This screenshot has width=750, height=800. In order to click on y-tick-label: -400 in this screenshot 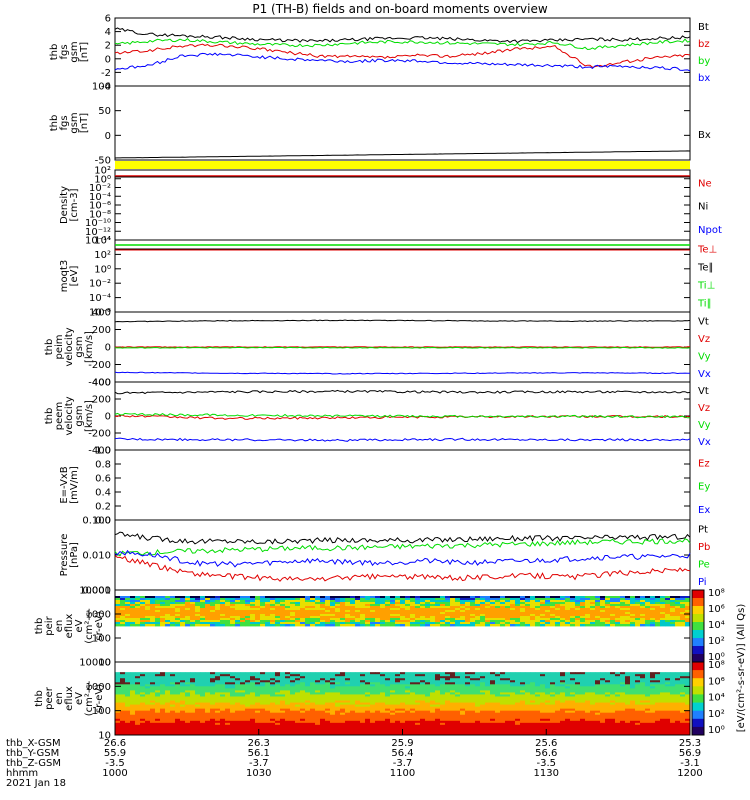, I will do `click(99, 451)`.